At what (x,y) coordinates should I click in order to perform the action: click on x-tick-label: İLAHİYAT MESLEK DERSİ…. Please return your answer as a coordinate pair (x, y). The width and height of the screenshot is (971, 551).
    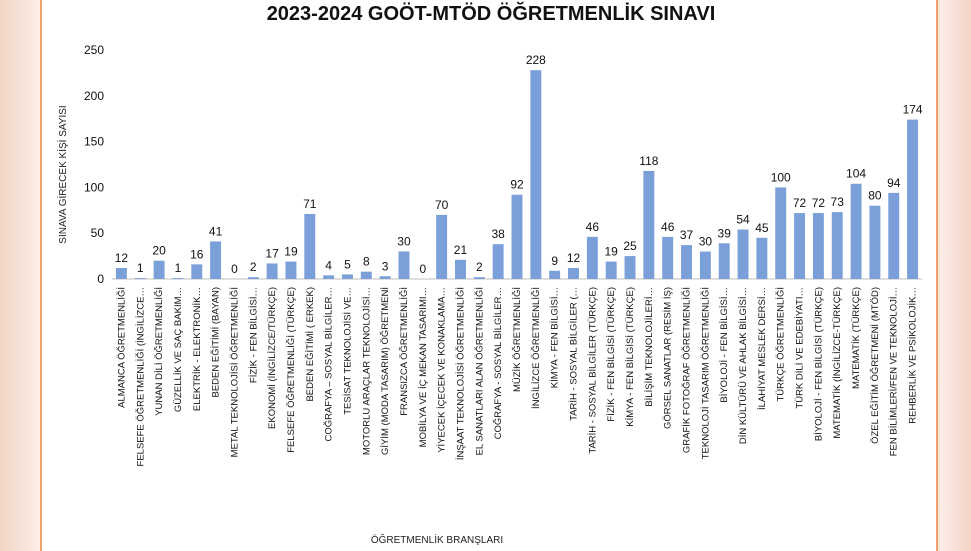
    Looking at the image, I should click on (762, 348).